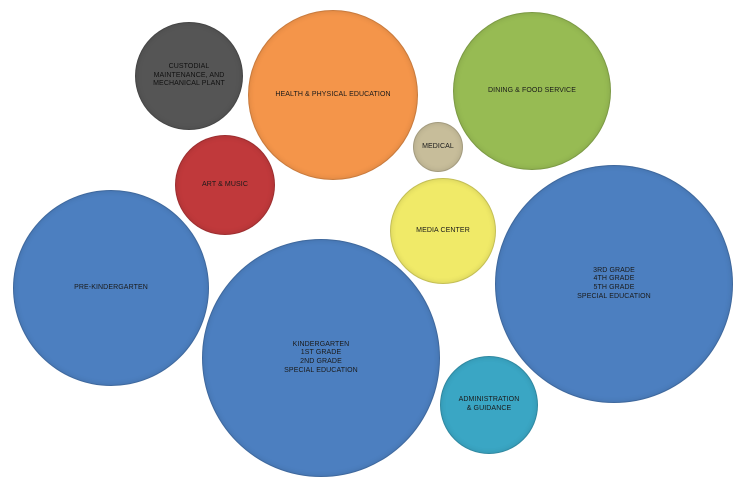 Image resolution: width=741 pixels, height=485 pixels. I want to click on medical-line-1: MEDICAL, so click(438, 146).